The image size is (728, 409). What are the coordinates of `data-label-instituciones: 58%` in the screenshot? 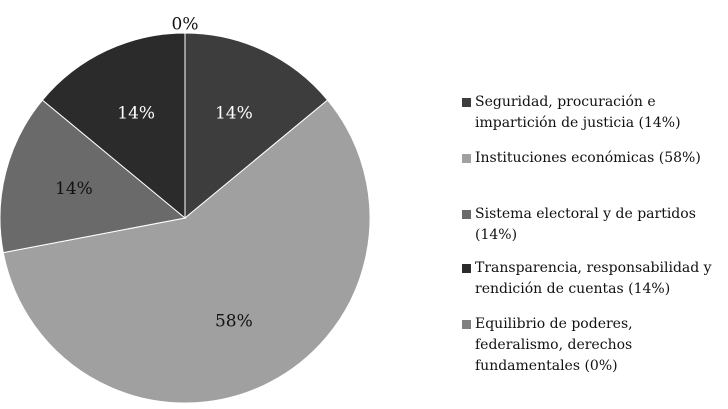 It's located at (234, 321).